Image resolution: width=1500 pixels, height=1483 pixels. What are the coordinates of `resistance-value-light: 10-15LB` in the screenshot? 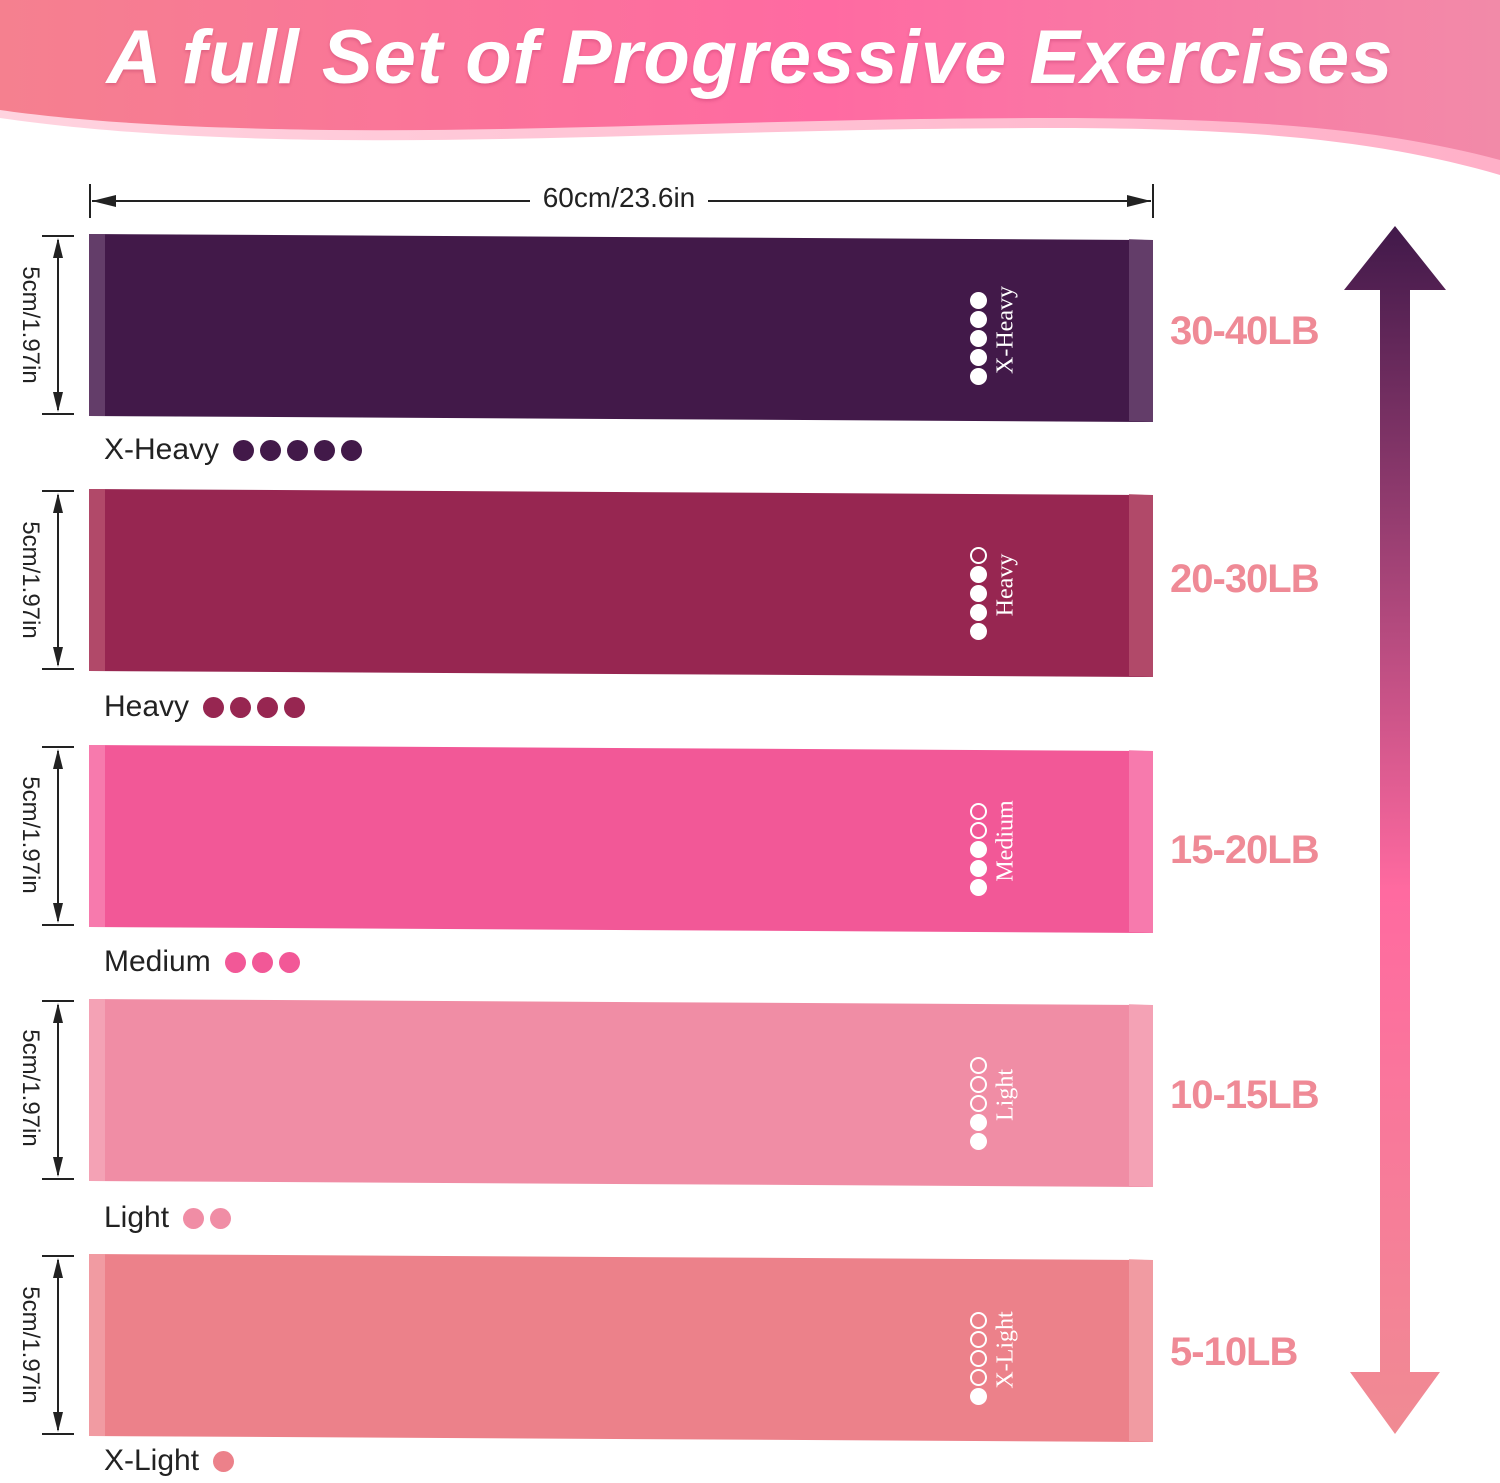 It's located at (1245, 1095).